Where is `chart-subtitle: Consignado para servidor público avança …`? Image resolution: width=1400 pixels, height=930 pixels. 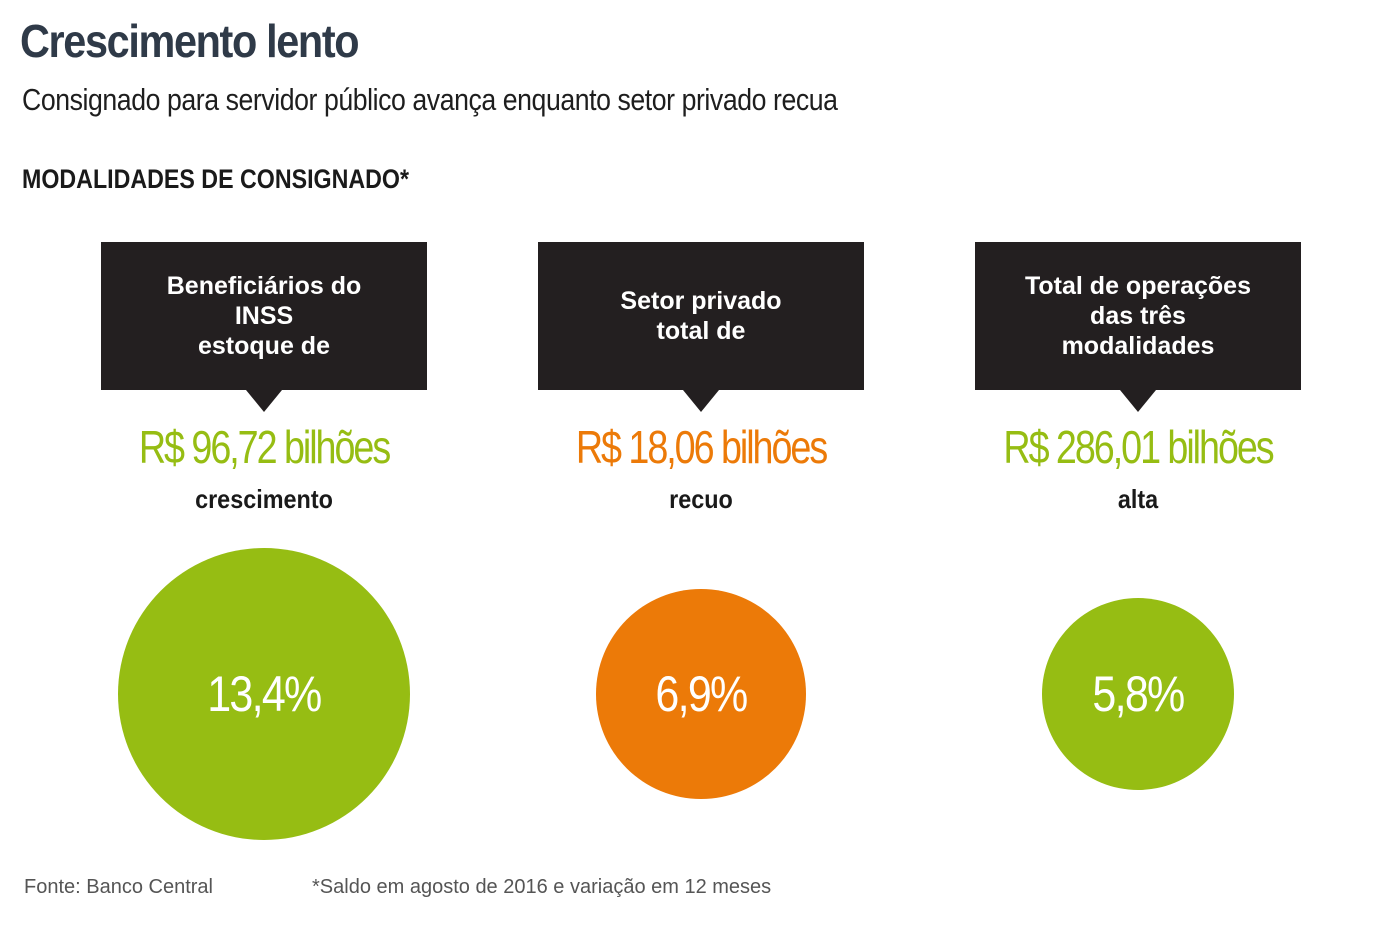 chart-subtitle: Consignado para servidor público avança … is located at coordinates (430, 99).